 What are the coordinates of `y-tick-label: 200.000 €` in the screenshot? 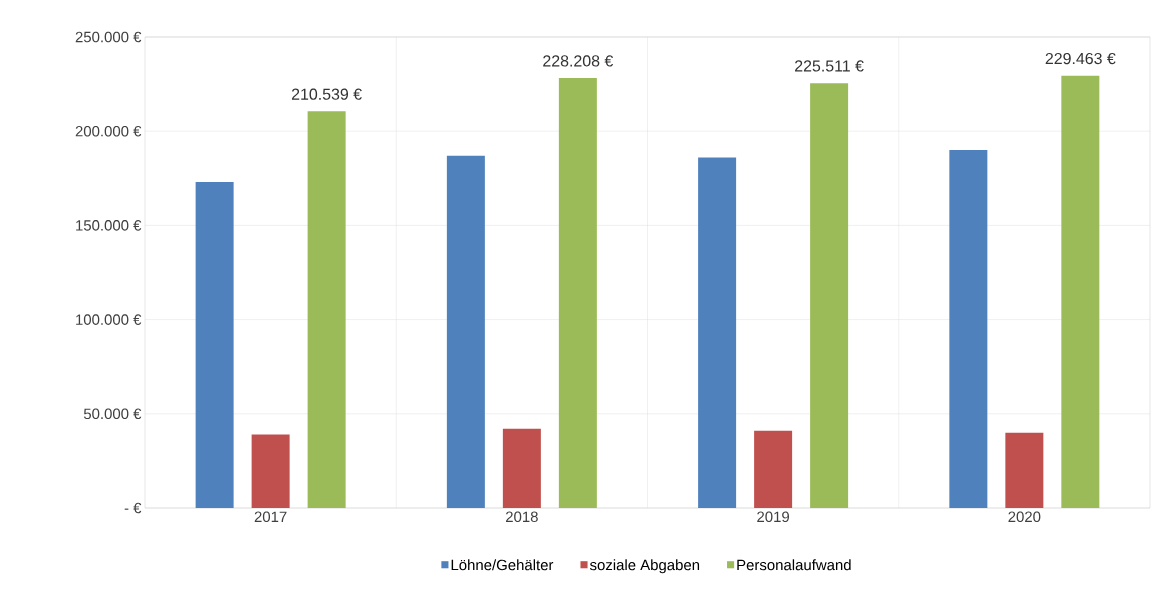 It's located at (108, 131).